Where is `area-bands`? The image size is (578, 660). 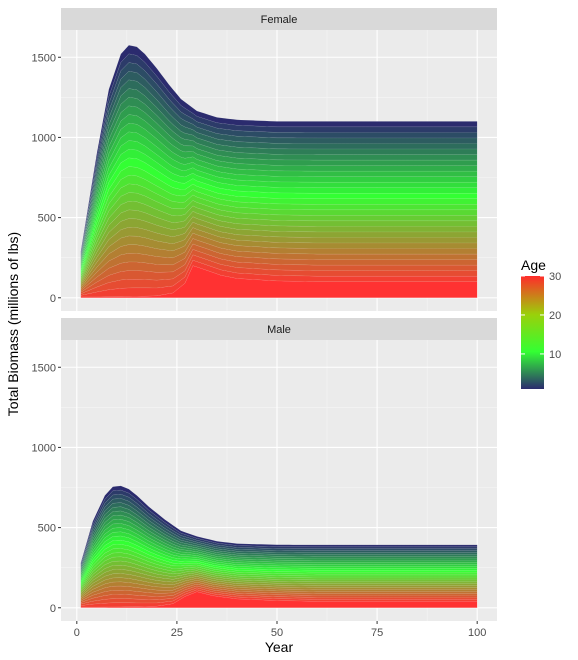 area-bands is located at coordinates (279, 546).